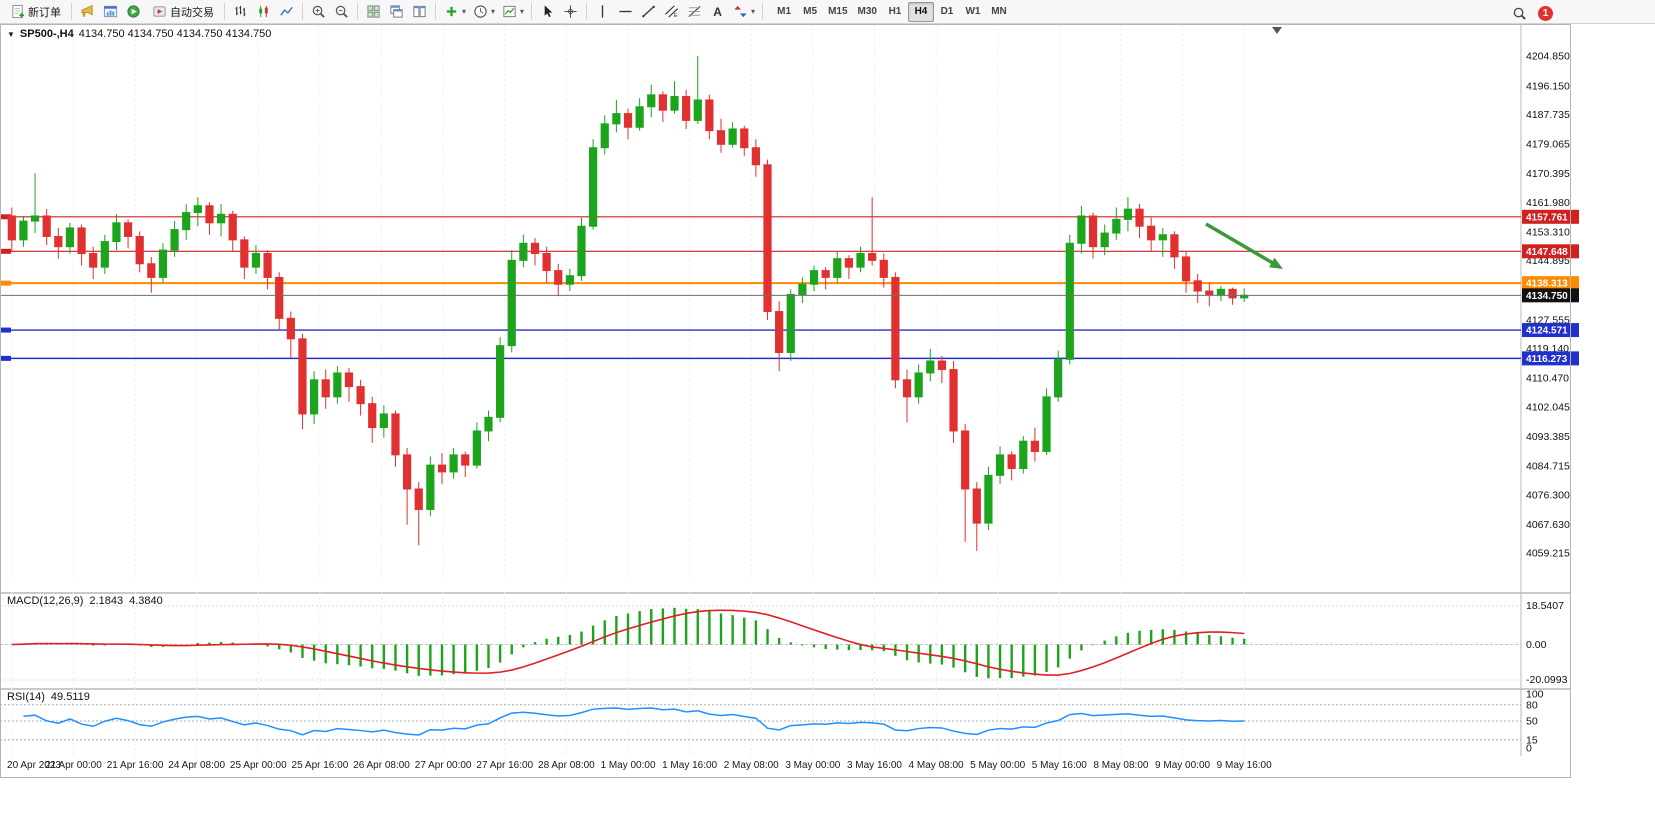 This screenshot has width=1655, height=828. I want to click on svg-text: 4138.313, so click(1547, 284).